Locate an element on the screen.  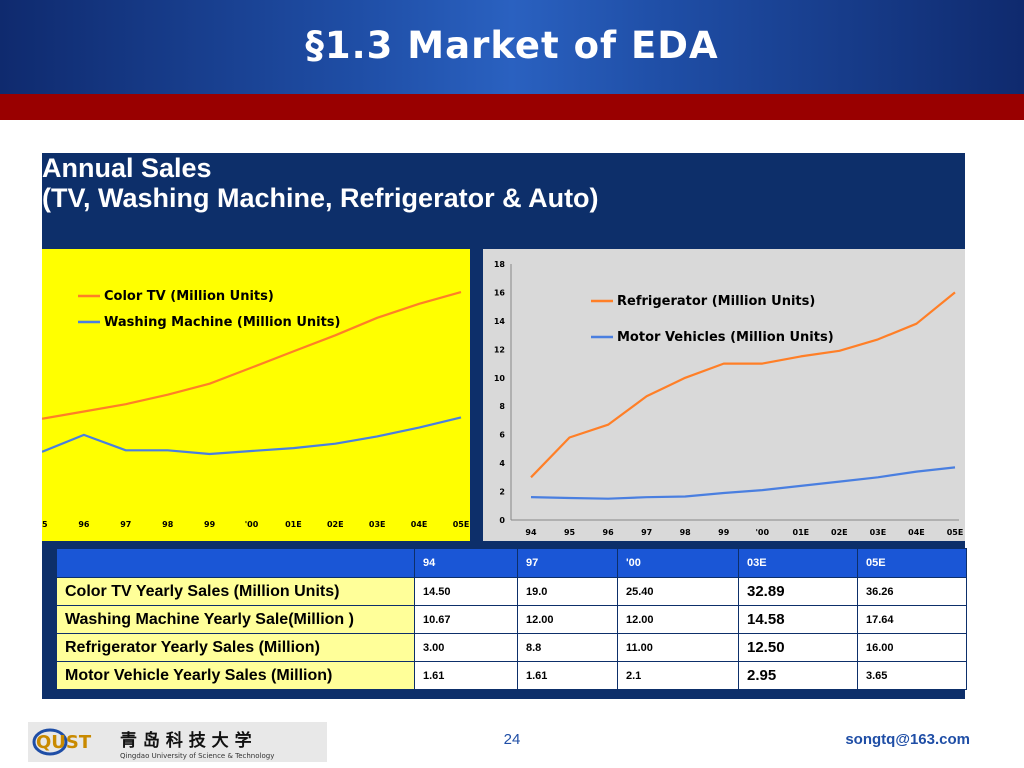
page-number: 24 is located at coordinates (512, 739).